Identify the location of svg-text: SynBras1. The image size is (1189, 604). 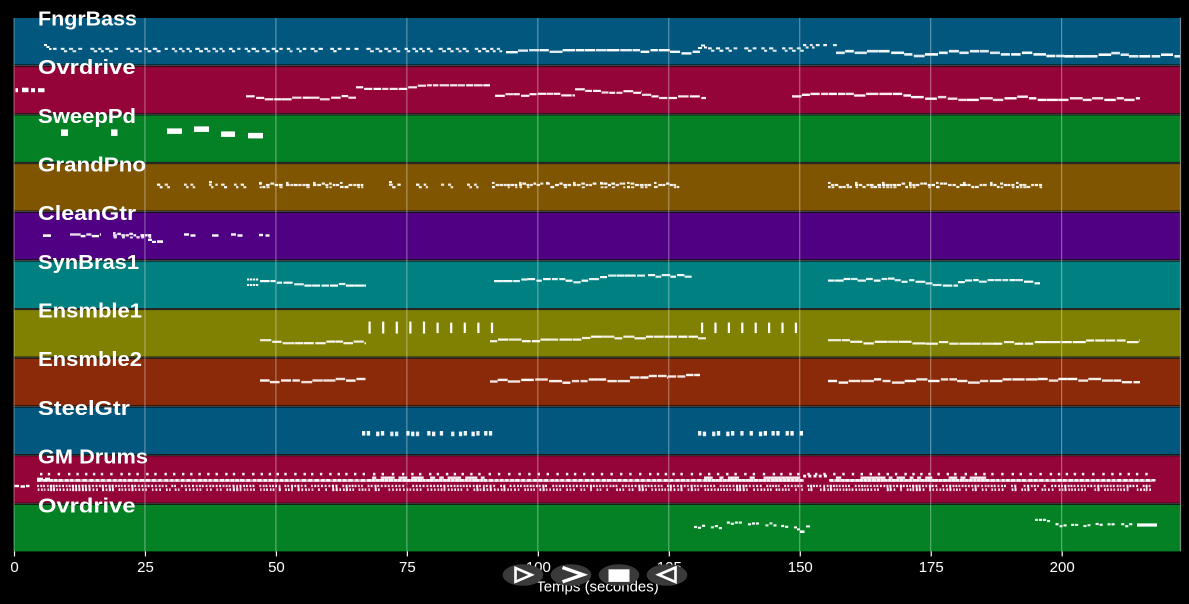
(88, 263).